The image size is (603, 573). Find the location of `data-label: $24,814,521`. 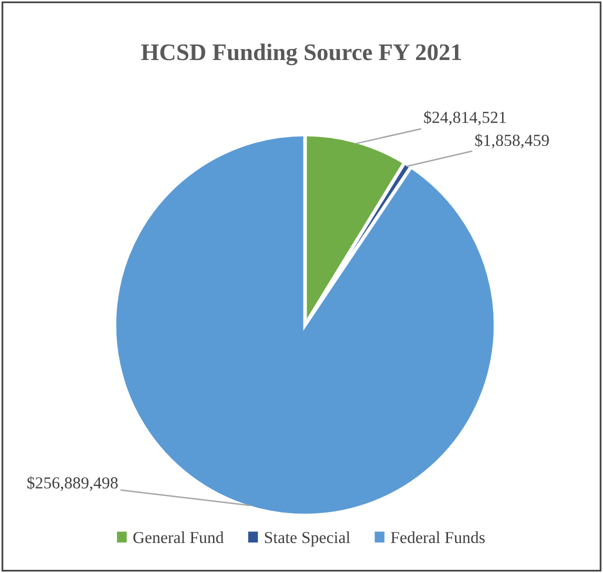

data-label: $24,814,521 is located at coordinates (465, 118).